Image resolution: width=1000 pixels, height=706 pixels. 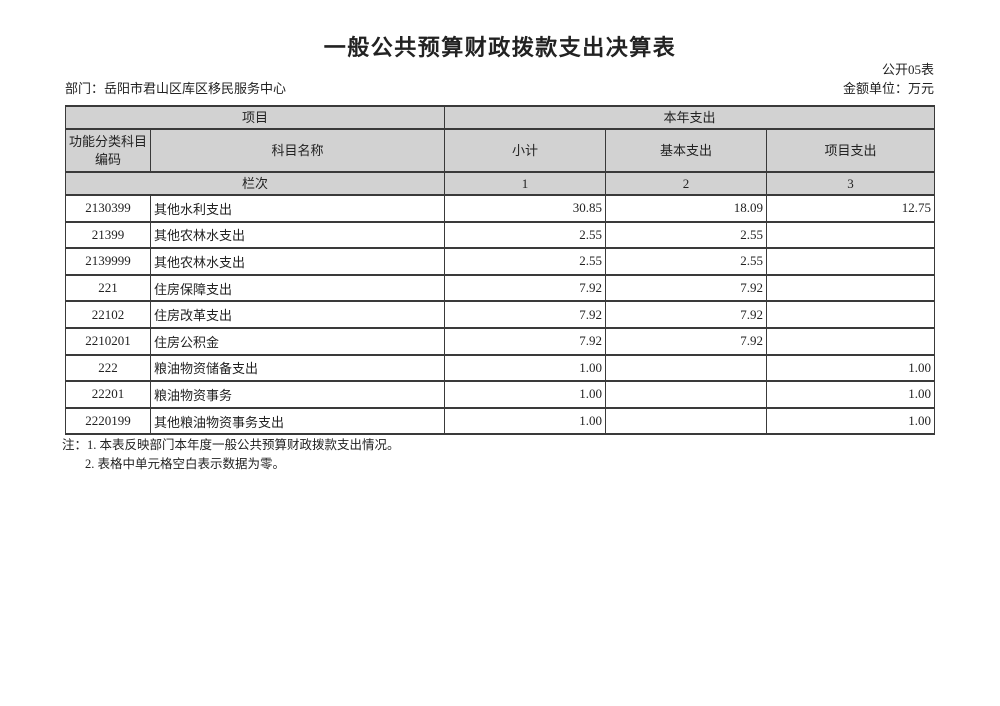 I want to click on cell-name: 住房保障支出, so click(x=297, y=288).